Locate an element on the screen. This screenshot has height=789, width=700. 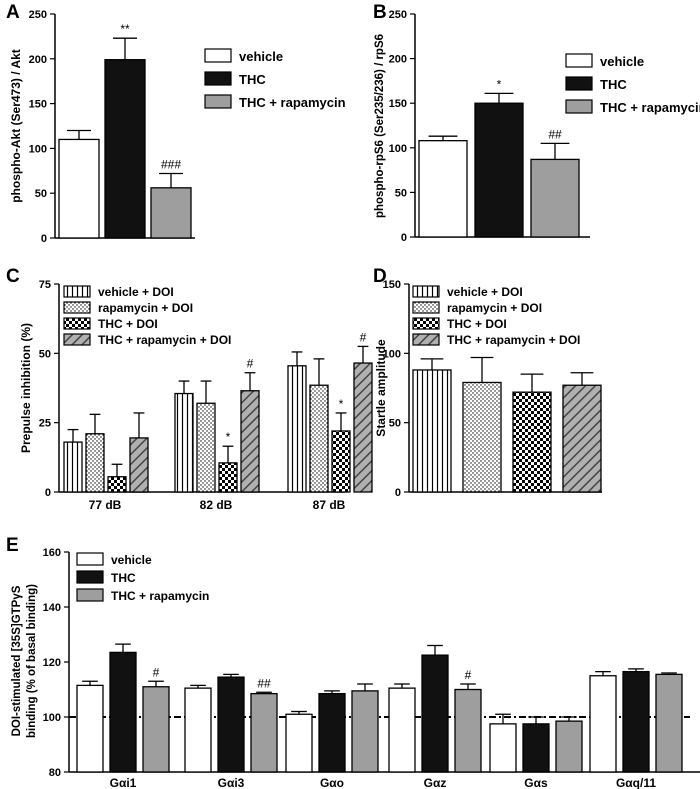
y-tick-label: 75 is located at coordinates (45, 285).